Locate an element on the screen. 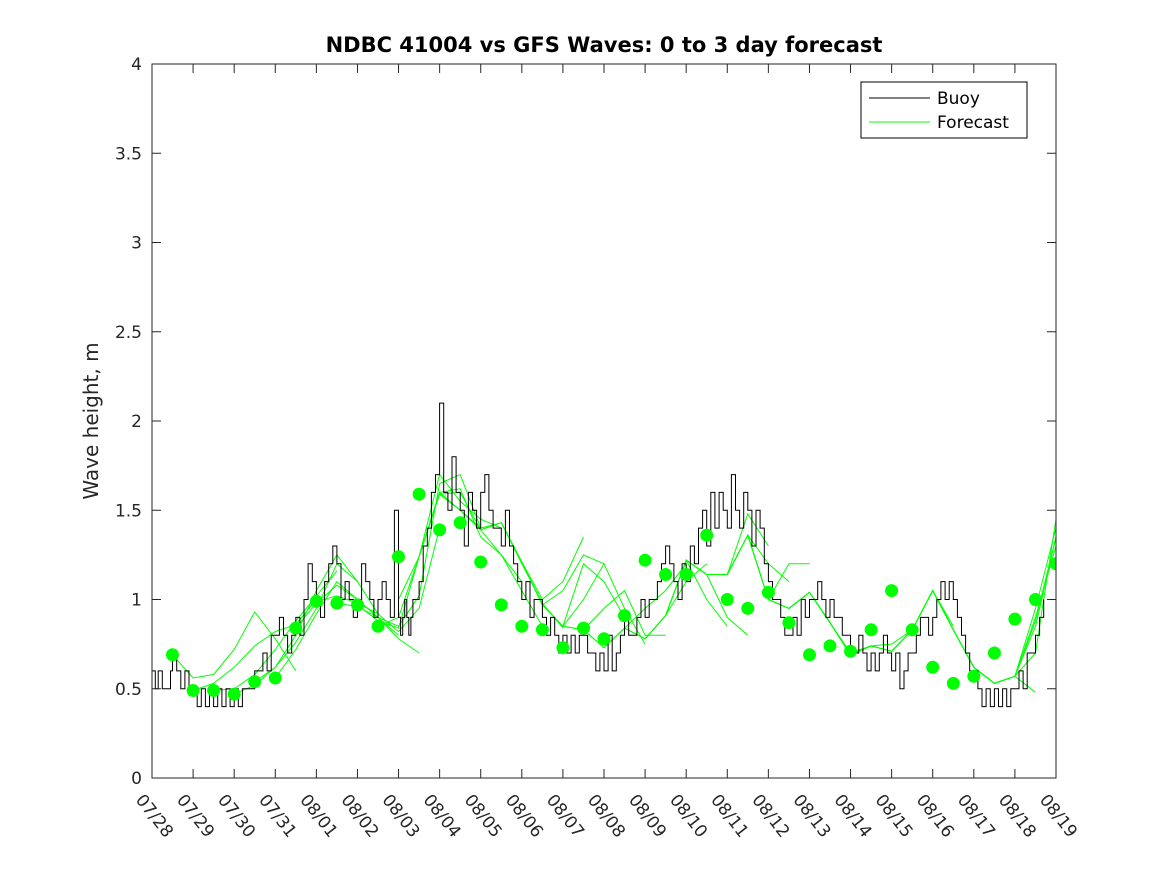 Image resolution: width=1167 pixels, height=880 pixels. y-tick-label: 1 is located at coordinates (136, 601).